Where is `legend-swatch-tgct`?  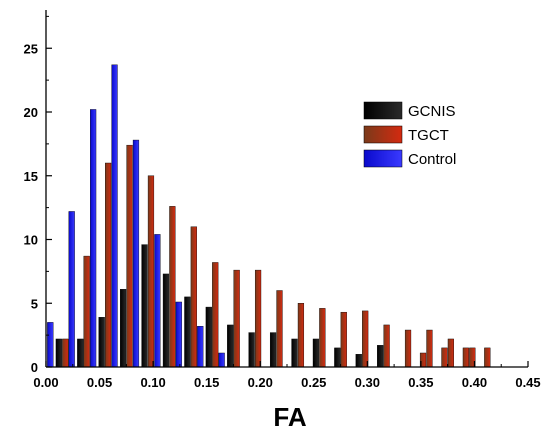
legend-swatch-tgct is located at coordinates (383, 134).